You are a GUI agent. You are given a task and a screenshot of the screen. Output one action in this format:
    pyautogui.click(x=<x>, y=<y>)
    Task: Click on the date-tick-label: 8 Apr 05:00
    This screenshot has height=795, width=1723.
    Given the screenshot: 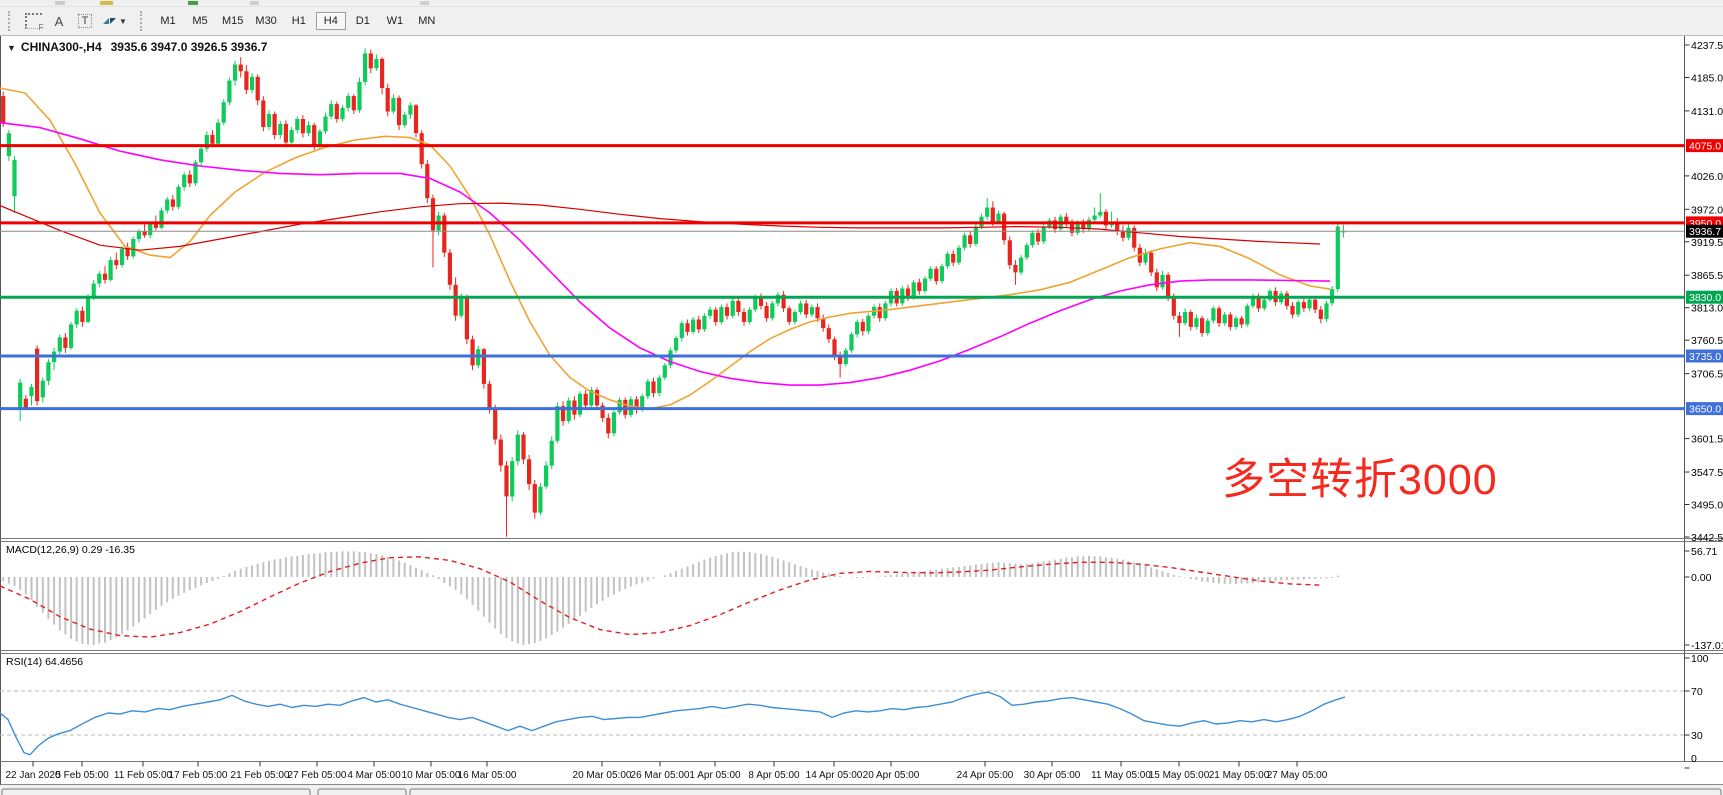 What is the action you would take?
    pyautogui.click(x=774, y=775)
    